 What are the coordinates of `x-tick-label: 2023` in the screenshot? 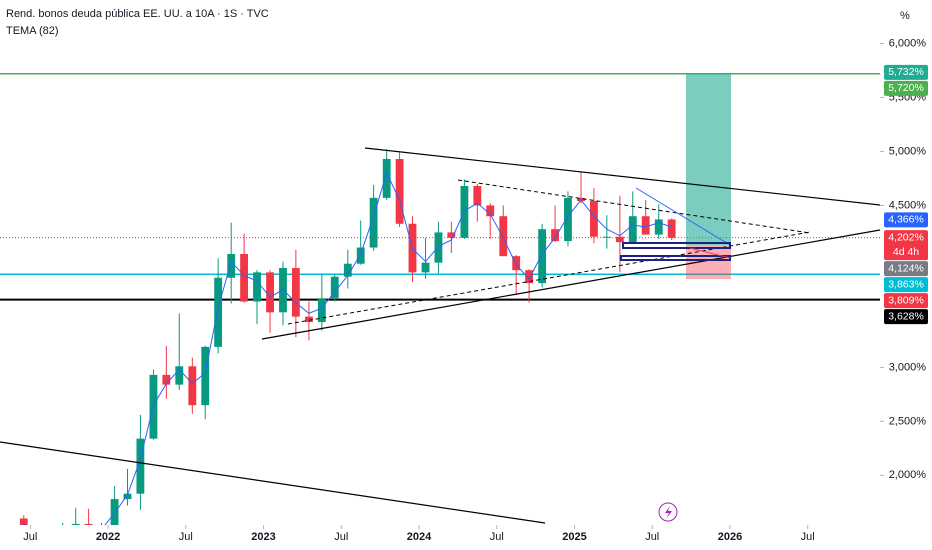 It's located at (263, 537).